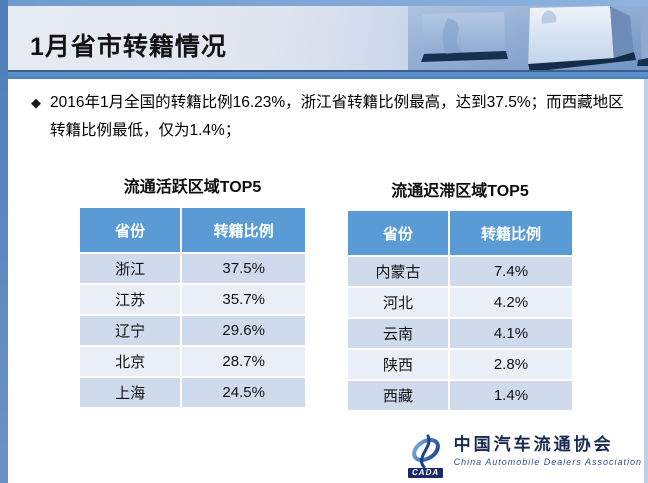 This screenshot has height=483, width=648. I want to click on association-name-en: China Automobile Dealers Association, so click(547, 462).